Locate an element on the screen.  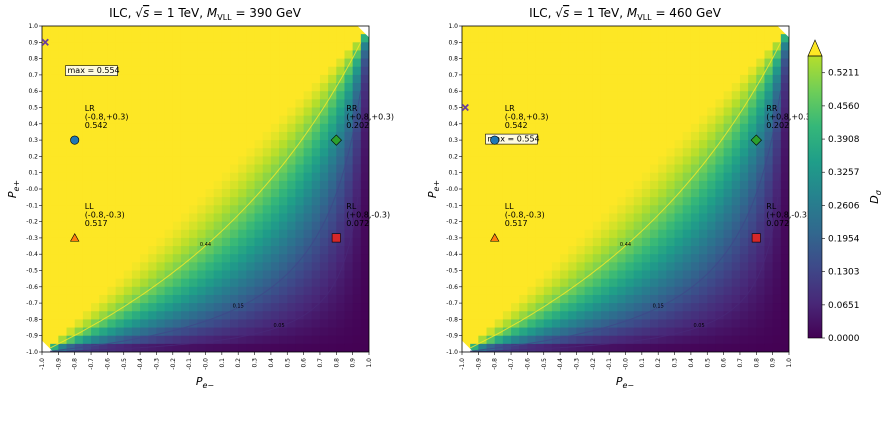
x-tick-label: -0.9 is located at coordinates (478, 364).